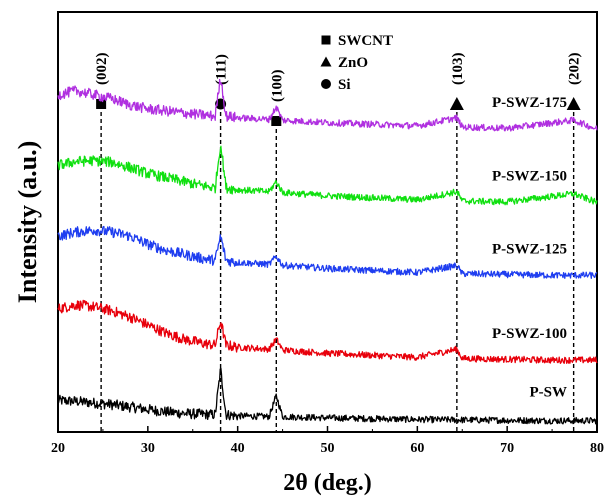  What do you see at coordinates (417, 448) in the screenshot?
I see `x-tick-label: 60` at bounding box center [417, 448].